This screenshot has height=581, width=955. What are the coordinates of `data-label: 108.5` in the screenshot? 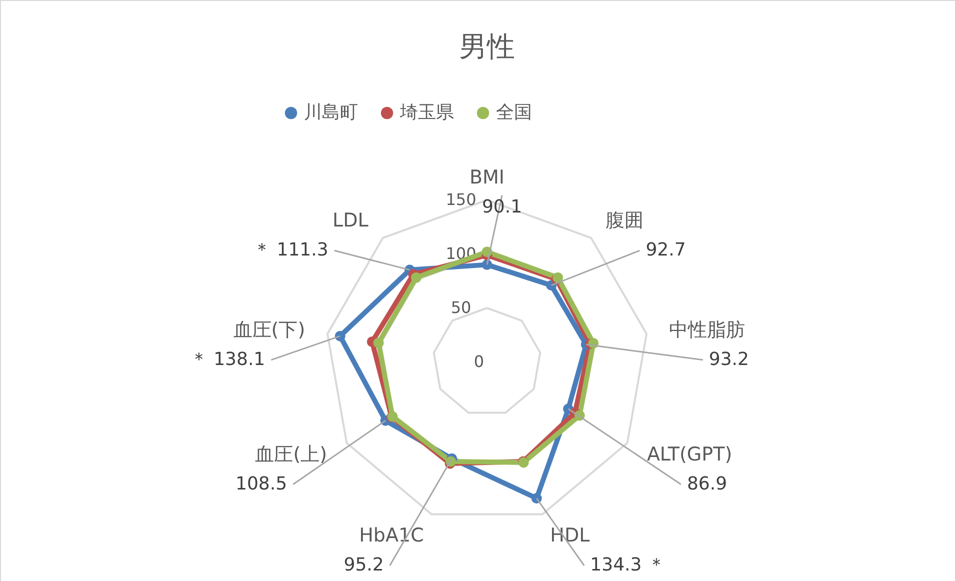 It's located at (262, 483).